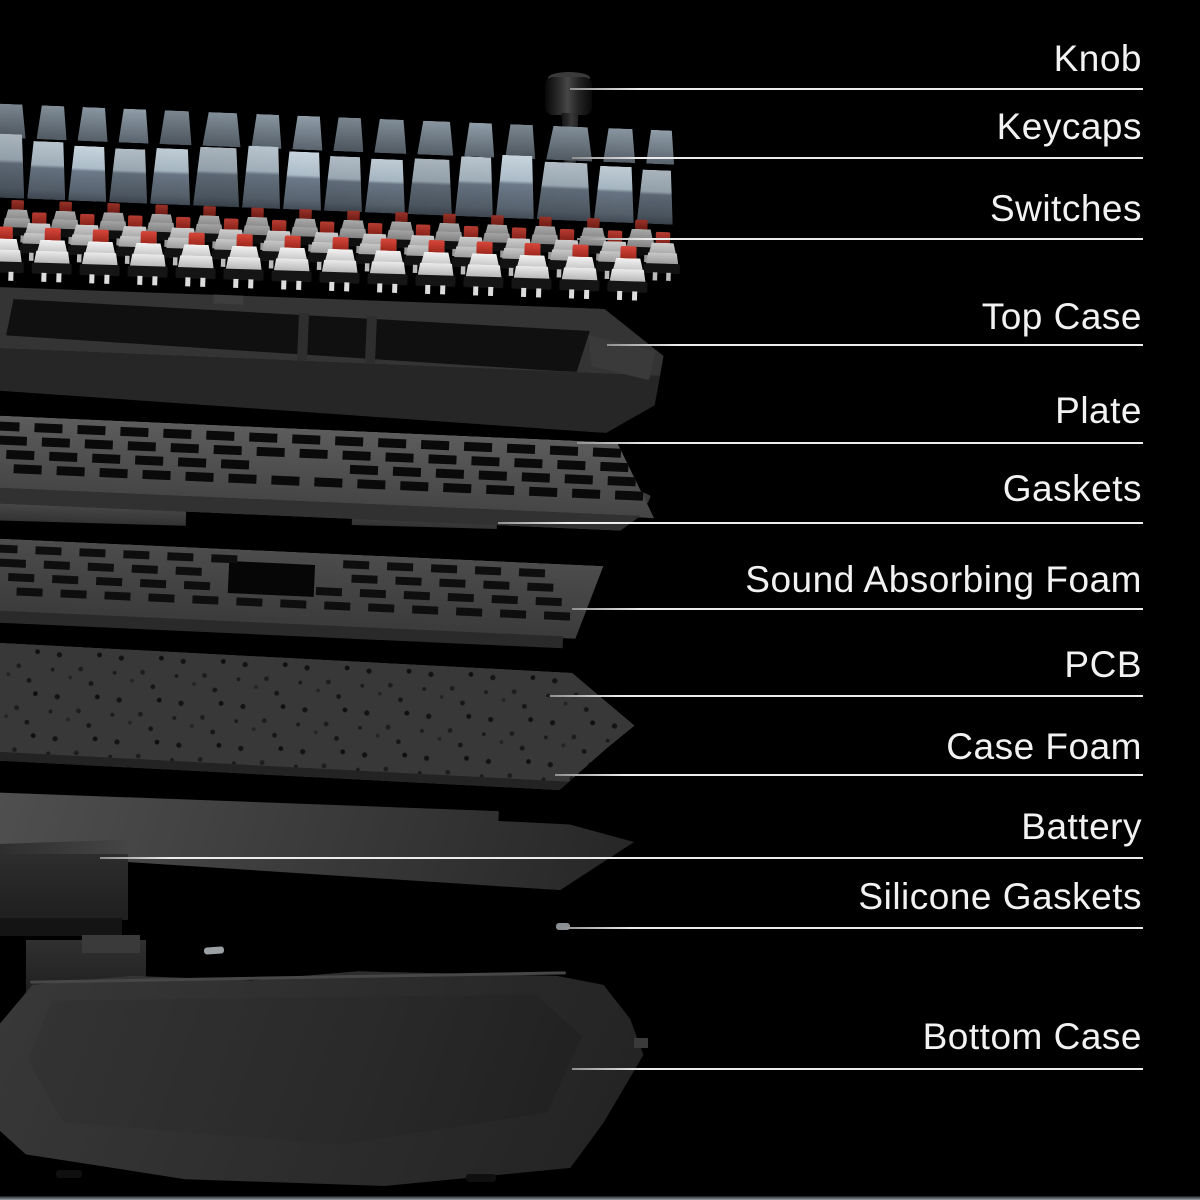  I want to click on callout-line-keycaps, so click(857, 158).